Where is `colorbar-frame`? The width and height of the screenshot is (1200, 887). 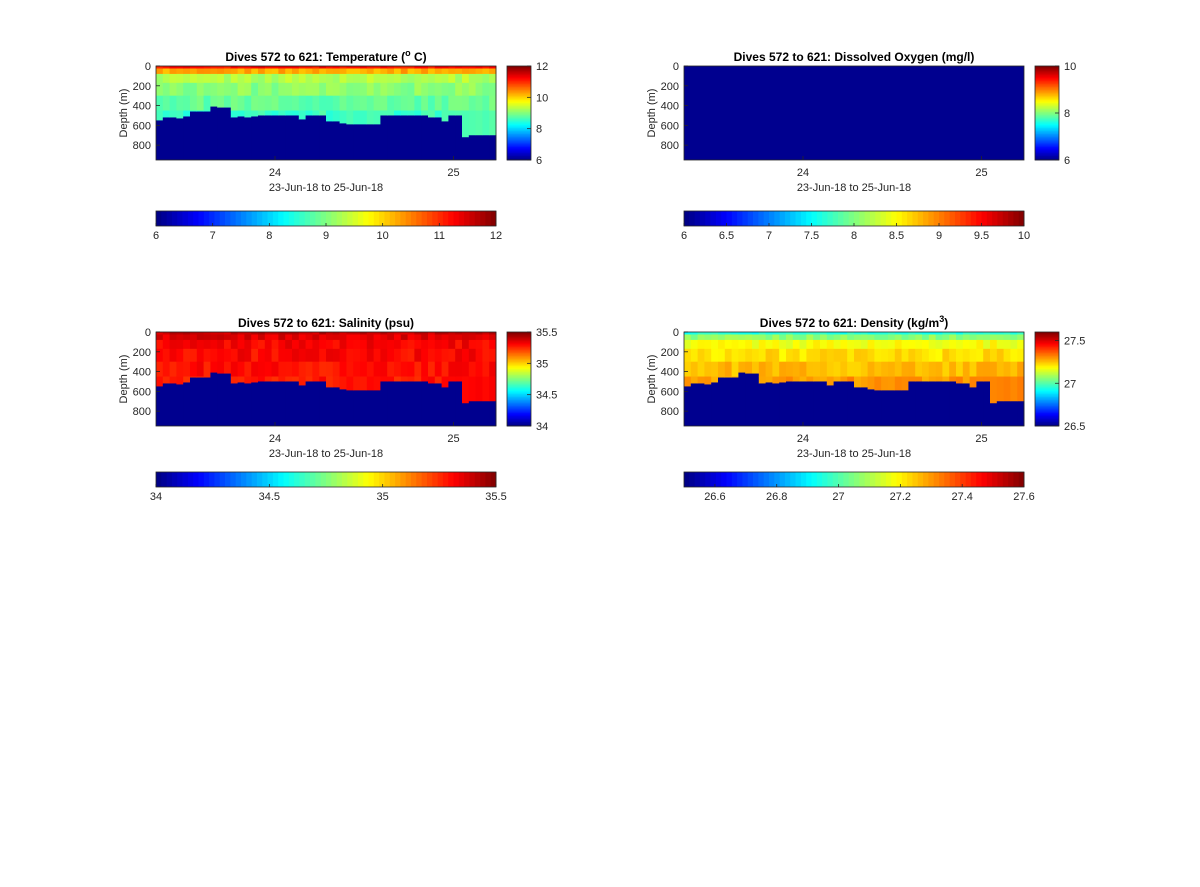
colorbar-frame is located at coordinates (519, 113).